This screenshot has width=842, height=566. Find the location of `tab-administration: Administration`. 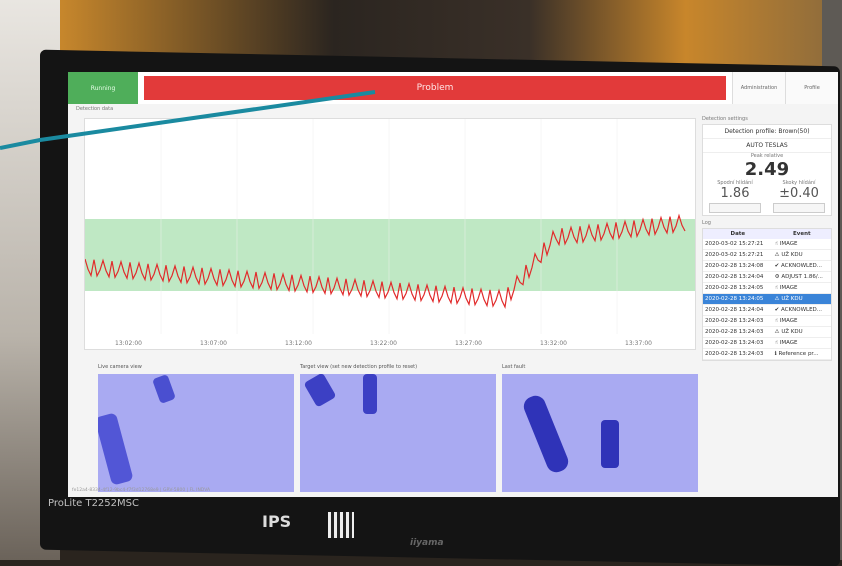

tab-administration: Administration is located at coordinates (758, 88).